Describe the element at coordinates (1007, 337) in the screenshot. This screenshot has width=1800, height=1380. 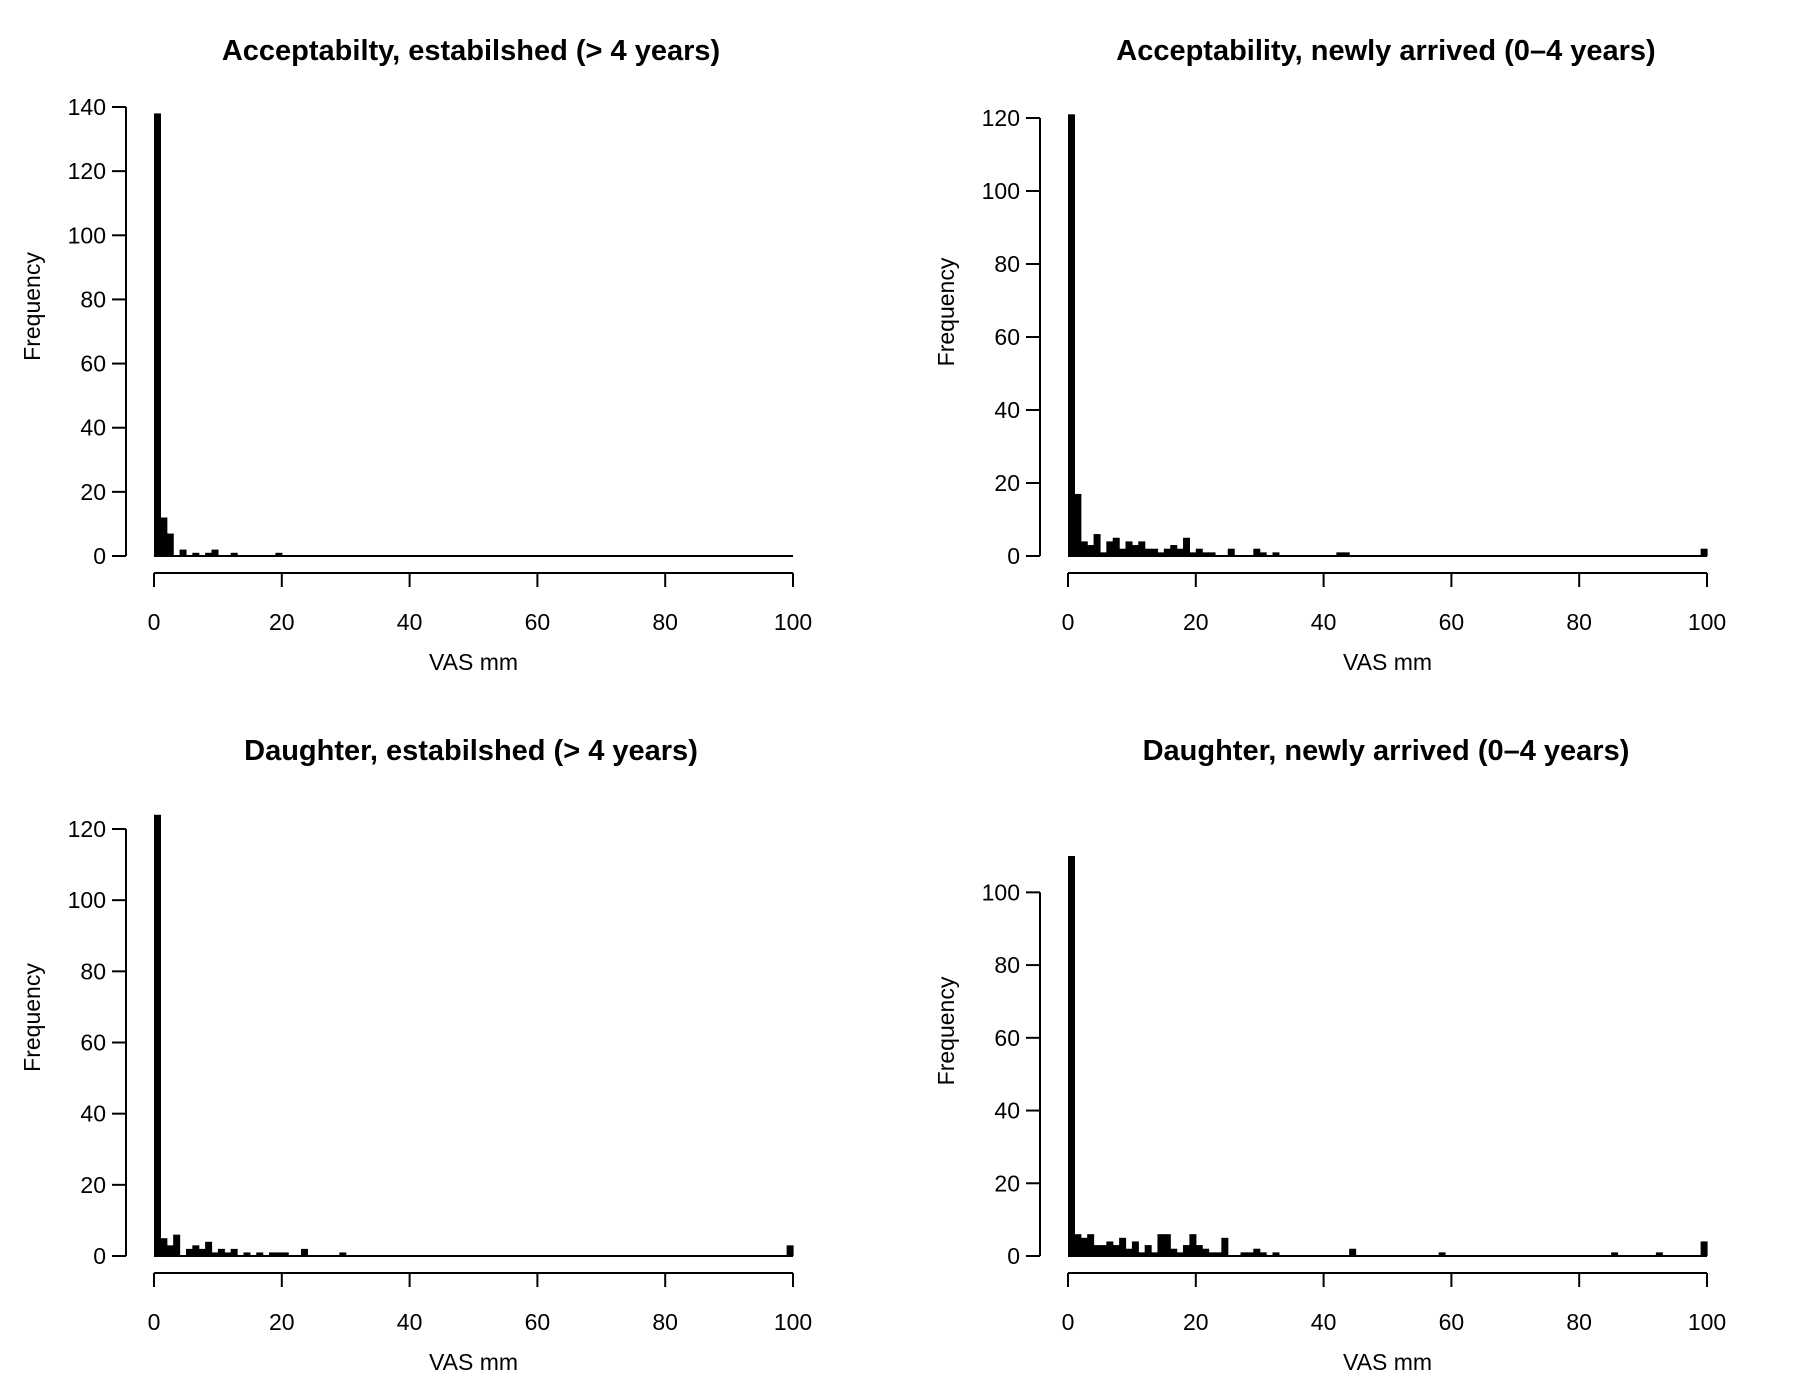
I see `y-tick-label: 60` at that location.